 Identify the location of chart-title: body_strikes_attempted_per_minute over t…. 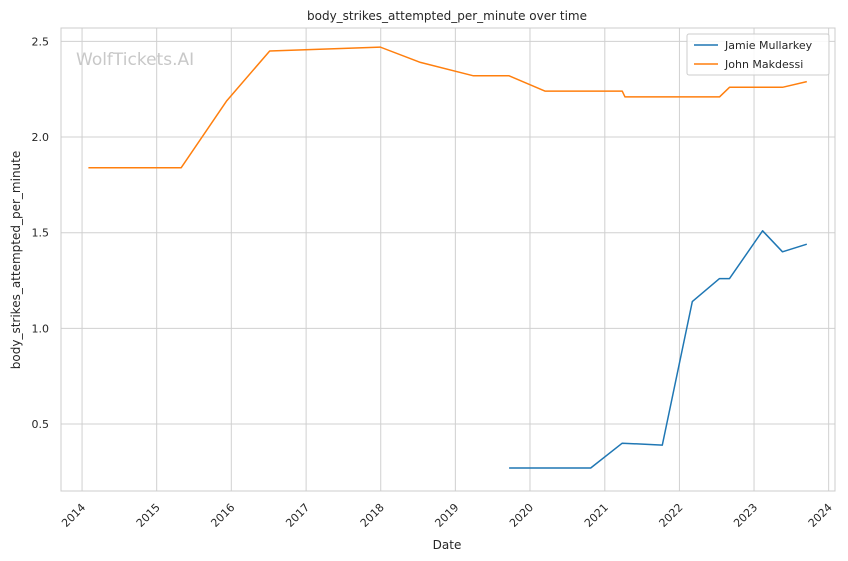
(447, 16).